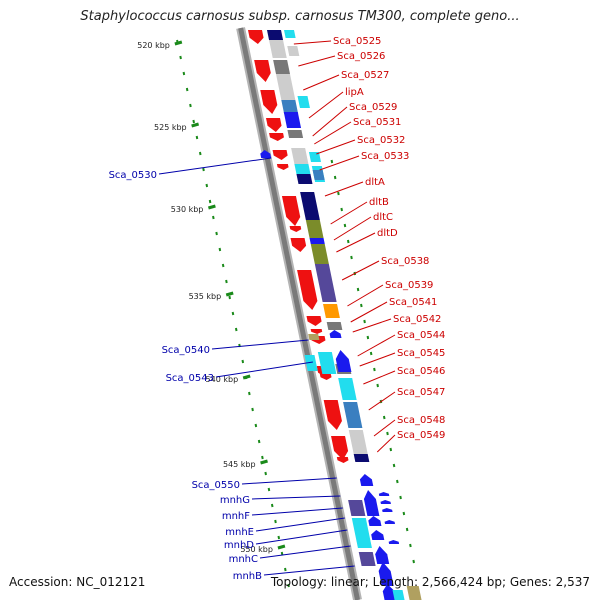  What do you see at coordinates (187, 209) in the screenshot?
I see `tick-label: 530 kbp` at bounding box center [187, 209].